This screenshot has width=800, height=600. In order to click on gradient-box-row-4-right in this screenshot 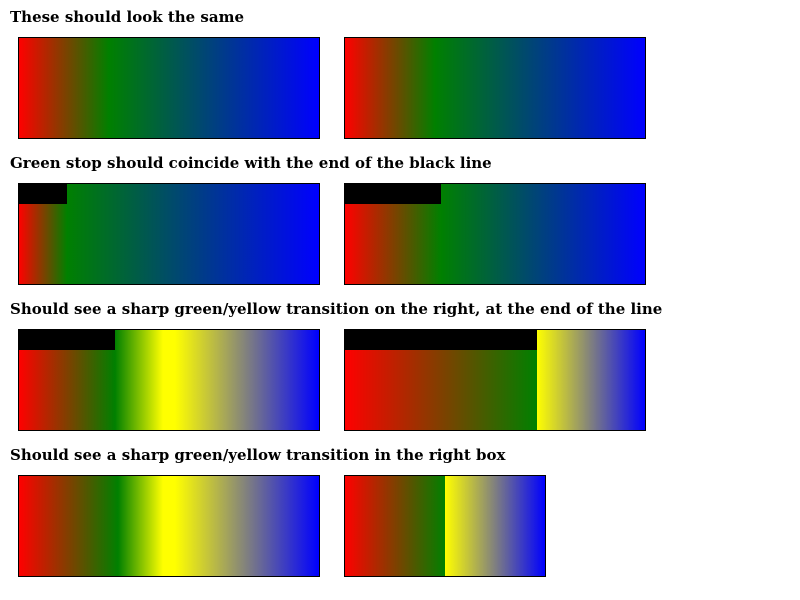, I will do `click(445, 526)`.